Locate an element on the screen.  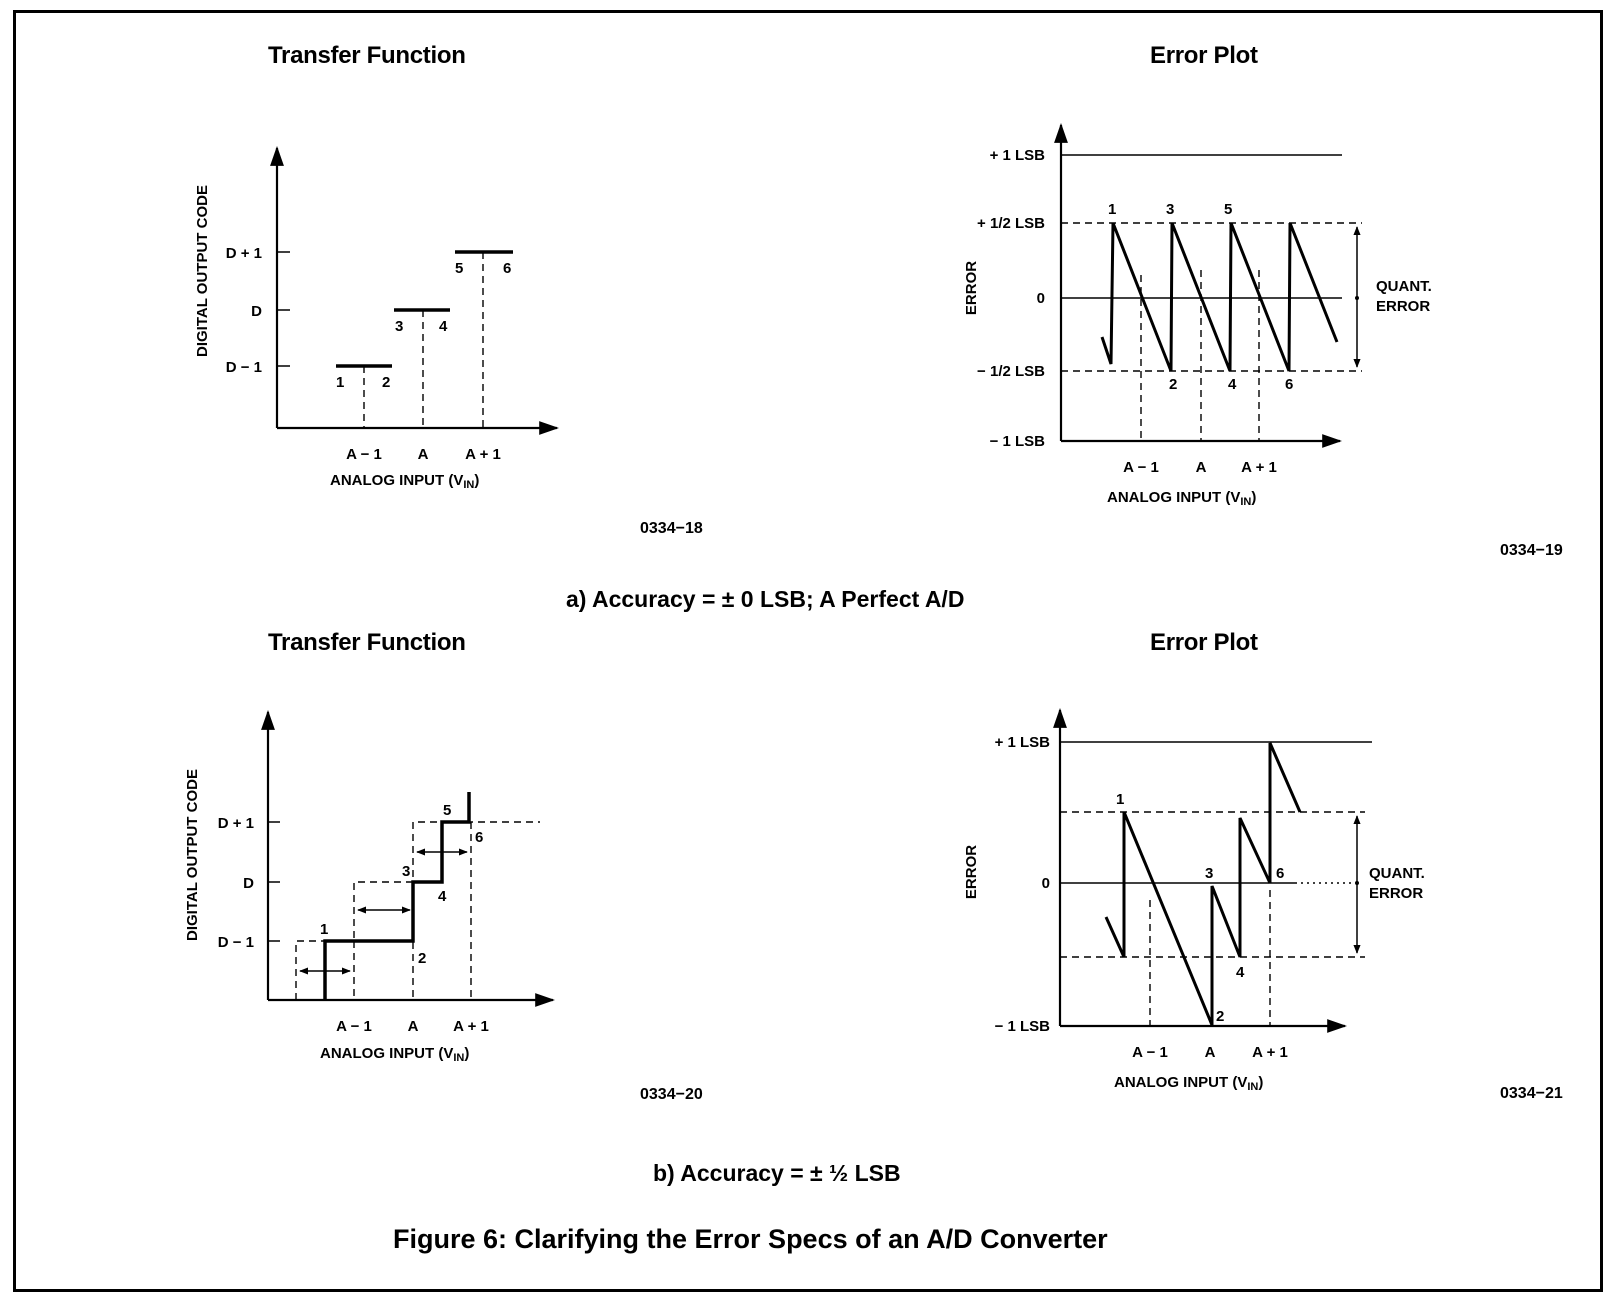
y-tick-label: + 1/2 LSB is located at coordinates (1011, 223).